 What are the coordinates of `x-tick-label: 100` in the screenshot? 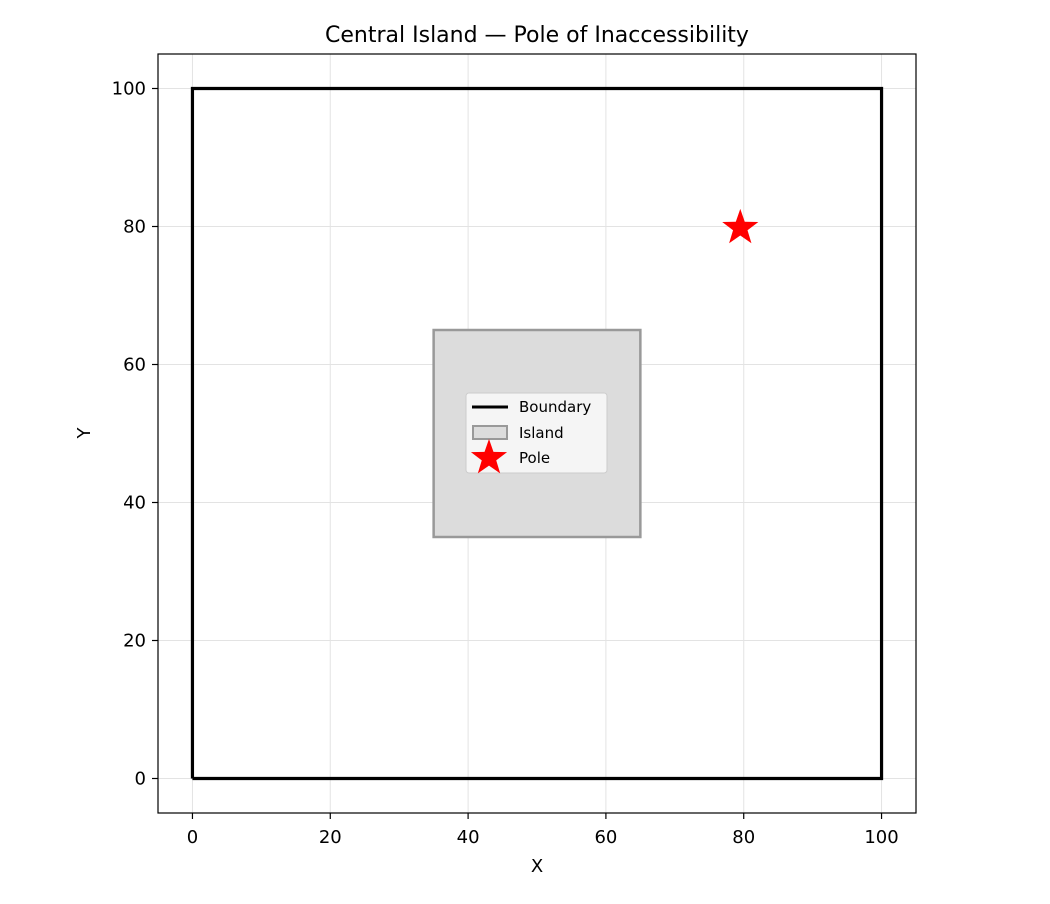 It's located at (881, 837).